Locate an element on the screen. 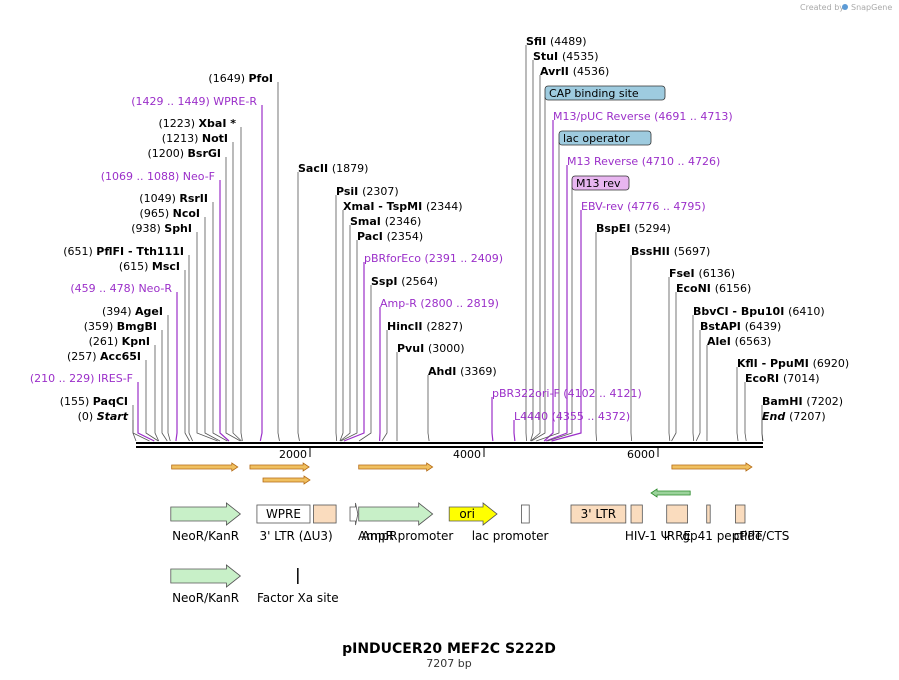 The width and height of the screenshot is (899, 680). feature-neorkanr2 is located at coordinates (206, 576).